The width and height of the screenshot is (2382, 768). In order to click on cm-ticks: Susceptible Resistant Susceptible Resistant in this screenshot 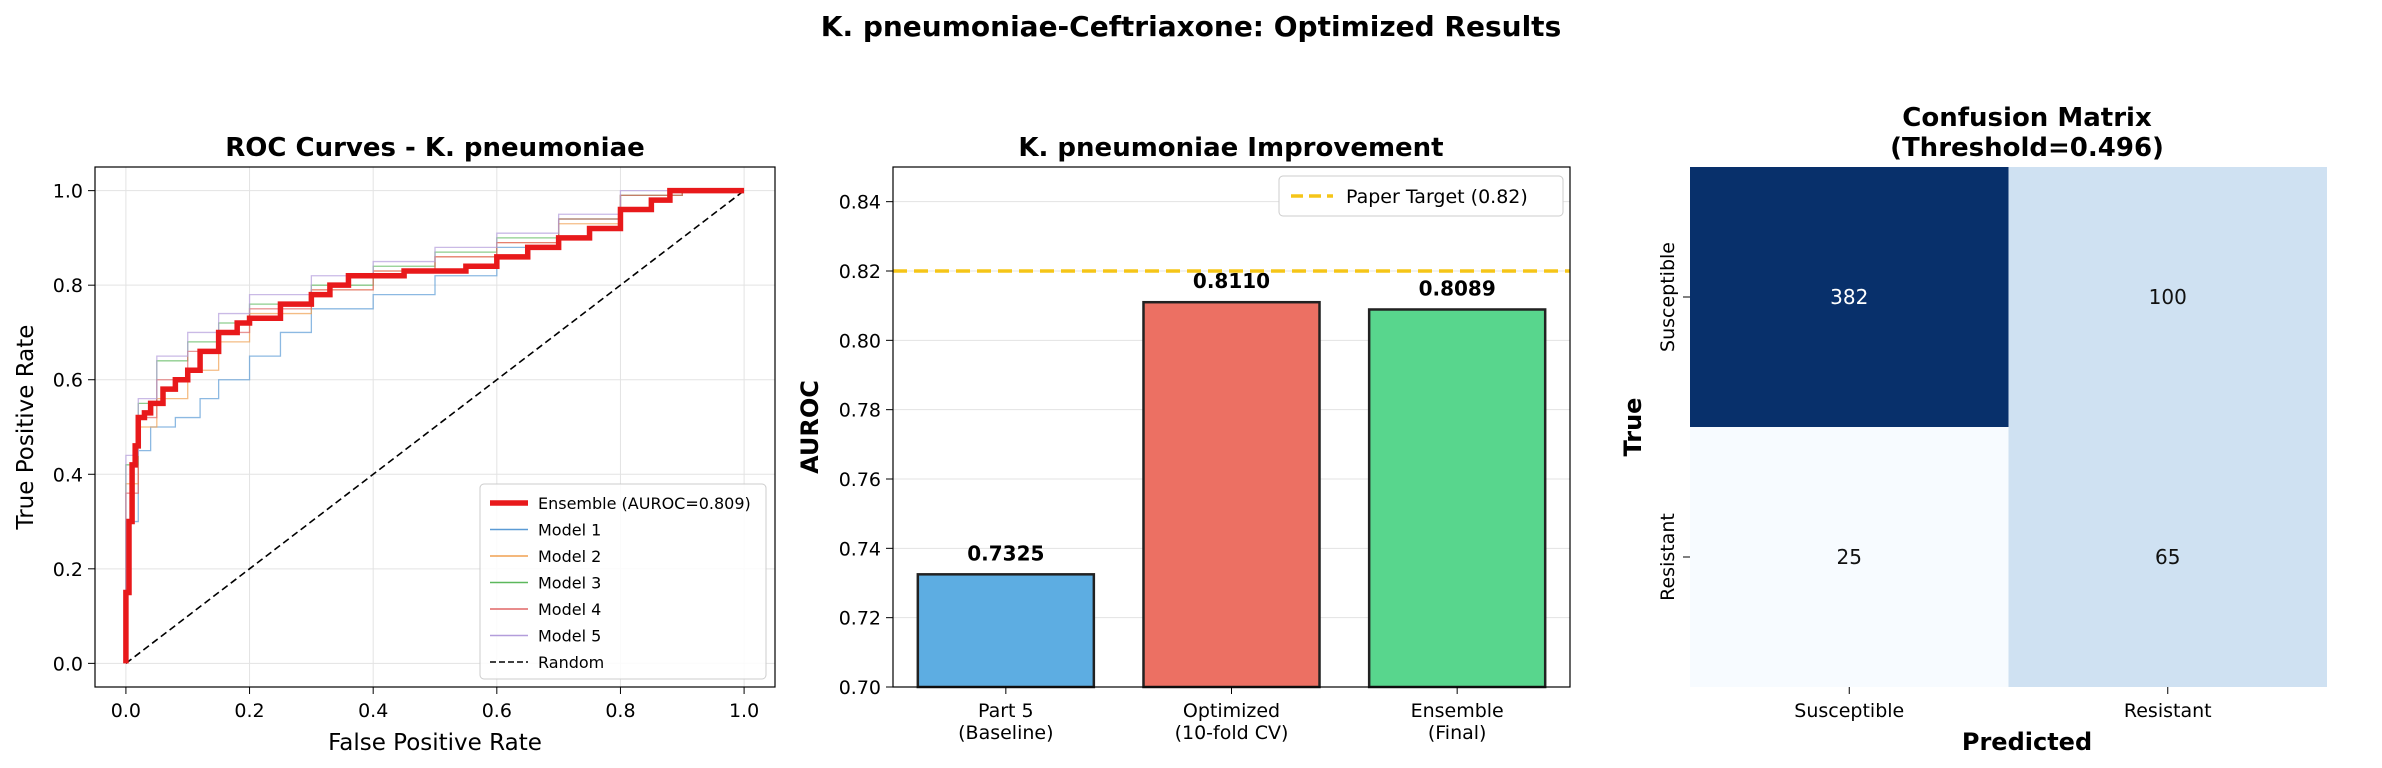, I will do `click(1934, 482)`.